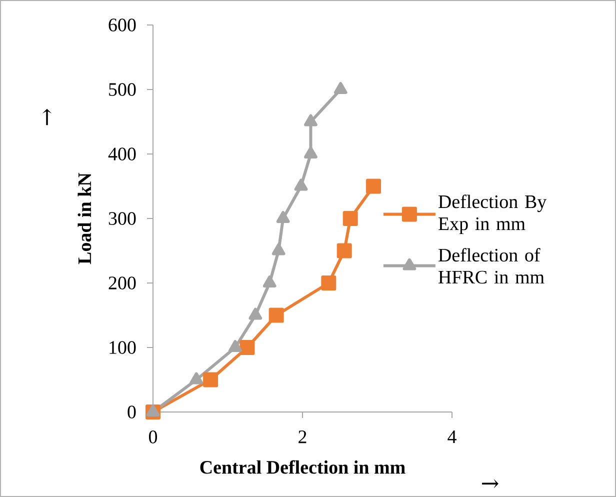  What do you see at coordinates (303, 467) in the screenshot?
I see `x-axis-title: Central Deflection in mm` at bounding box center [303, 467].